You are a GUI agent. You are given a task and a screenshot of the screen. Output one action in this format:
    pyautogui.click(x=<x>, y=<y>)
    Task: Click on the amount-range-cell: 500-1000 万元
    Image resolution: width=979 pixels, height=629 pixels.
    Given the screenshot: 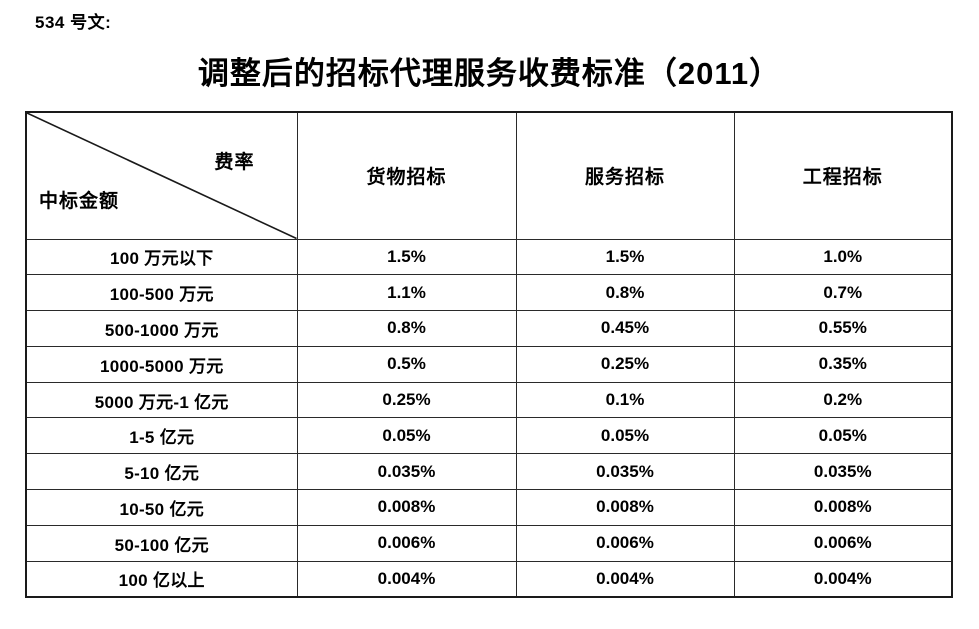 What is the action you would take?
    pyautogui.click(x=161, y=328)
    